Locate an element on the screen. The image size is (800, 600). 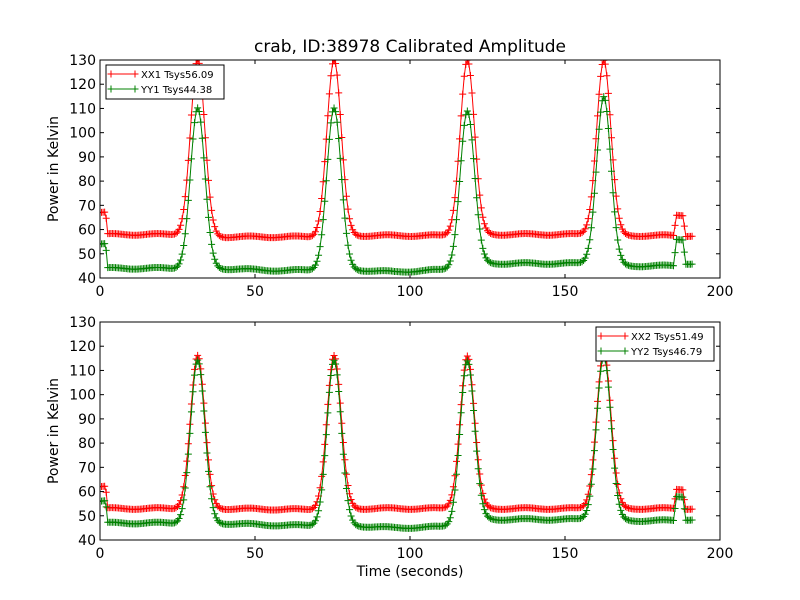
y-tick-label: 60 is located at coordinates (87, 493).